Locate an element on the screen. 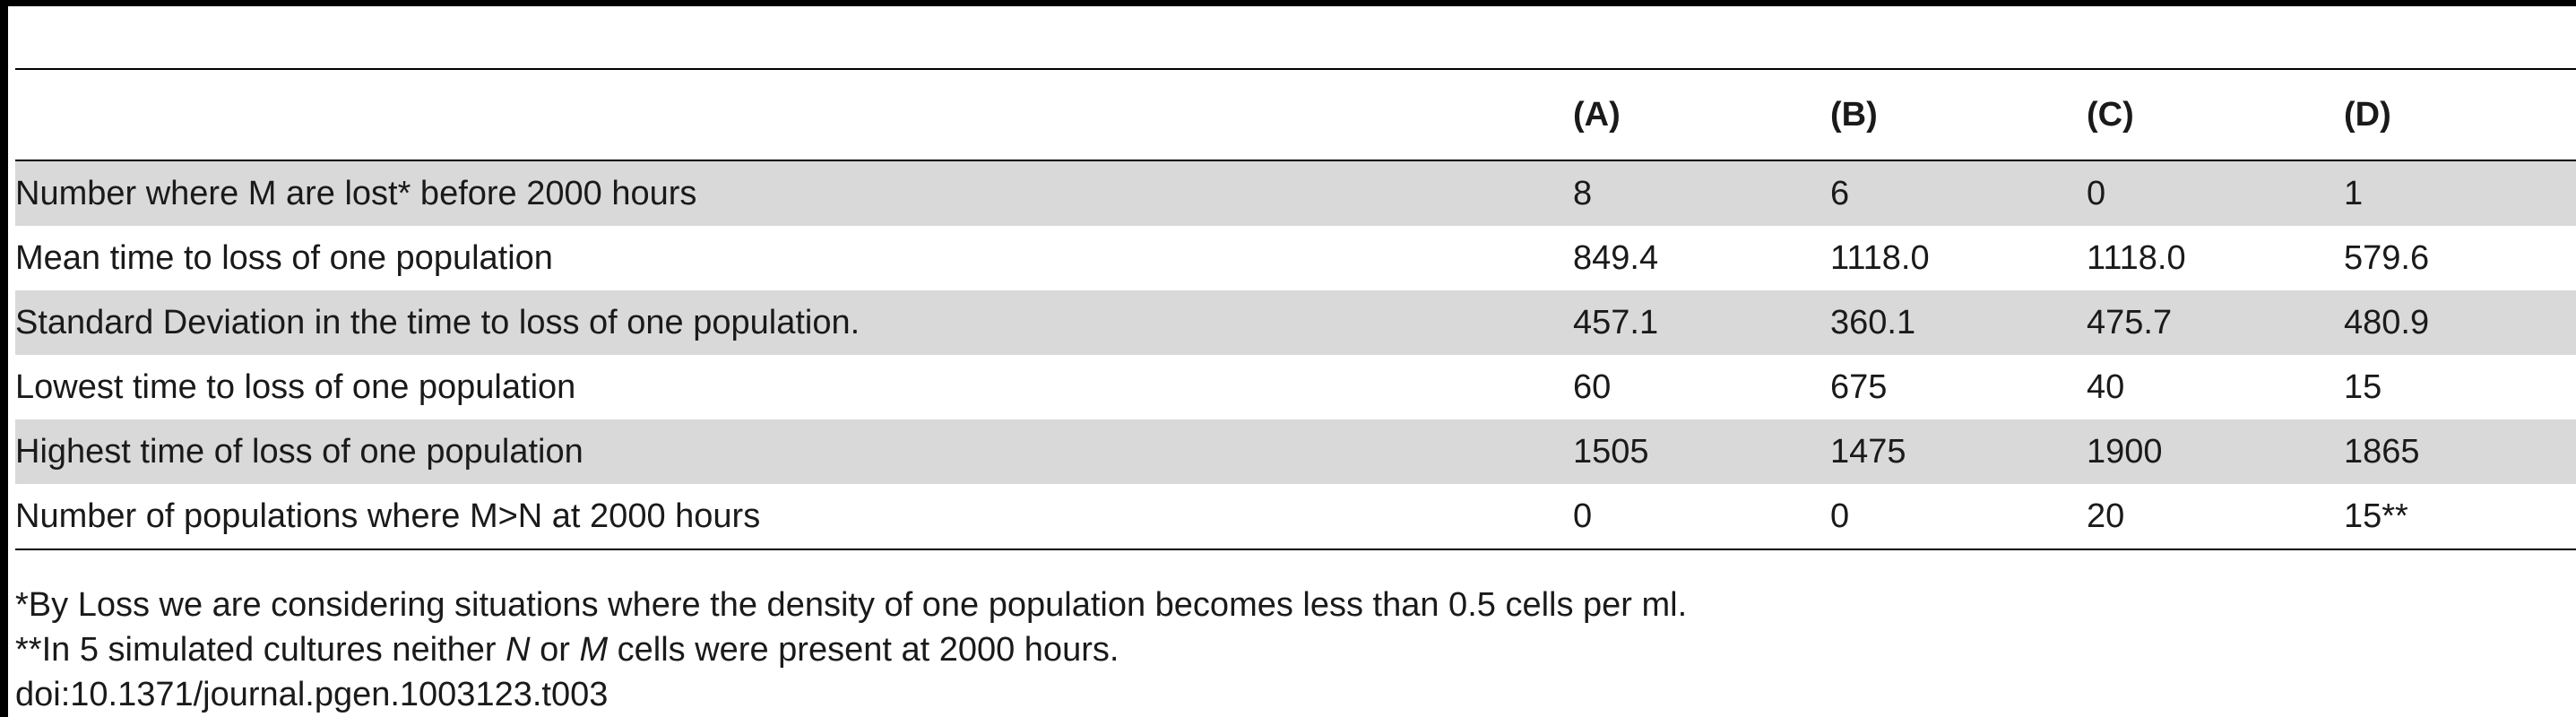 The height and width of the screenshot is (717, 2576). cell-a: 457.1 is located at coordinates (1701, 322).